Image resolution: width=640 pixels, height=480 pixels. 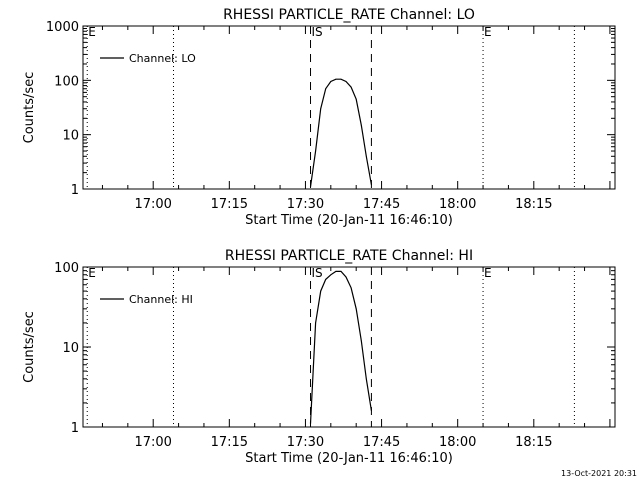 What do you see at coordinates (349, 256) in the screenshot?
I see `chart-title: RHESSI PARTICLE_RATE Channel: HI` at bounding box center [349, 256].